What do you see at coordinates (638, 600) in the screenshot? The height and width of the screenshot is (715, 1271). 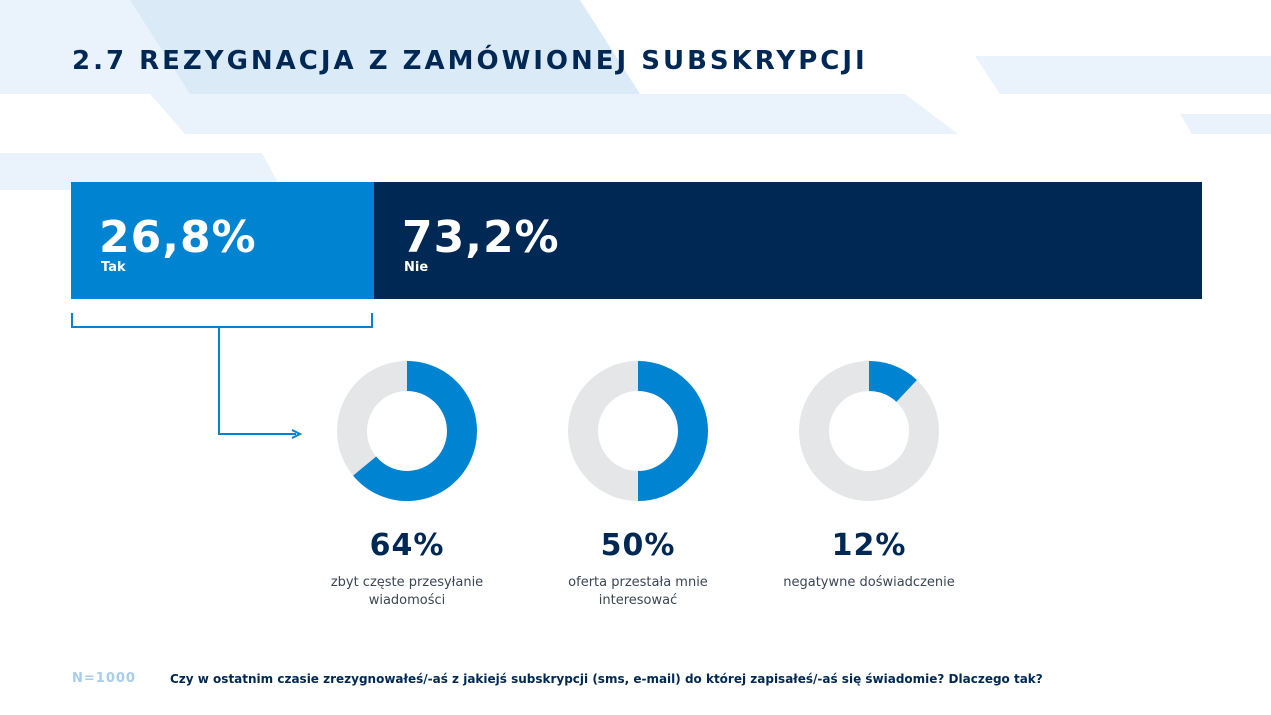 I see `donut-label-line: interesować` at bounding box center [638, 600].